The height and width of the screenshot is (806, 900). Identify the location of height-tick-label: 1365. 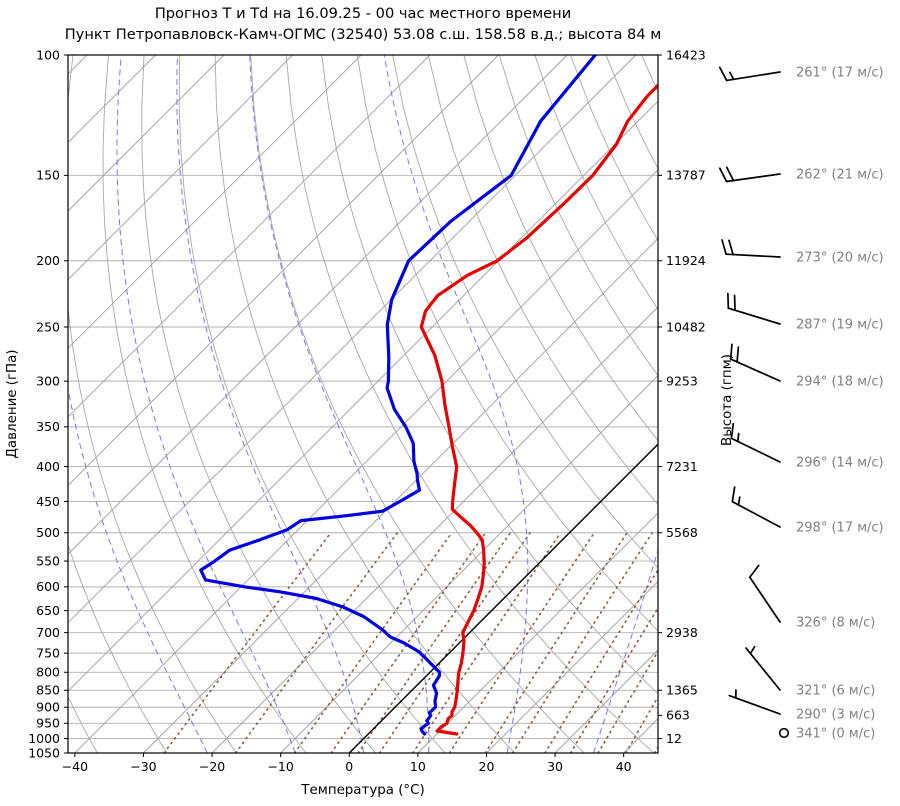
(682, 690).